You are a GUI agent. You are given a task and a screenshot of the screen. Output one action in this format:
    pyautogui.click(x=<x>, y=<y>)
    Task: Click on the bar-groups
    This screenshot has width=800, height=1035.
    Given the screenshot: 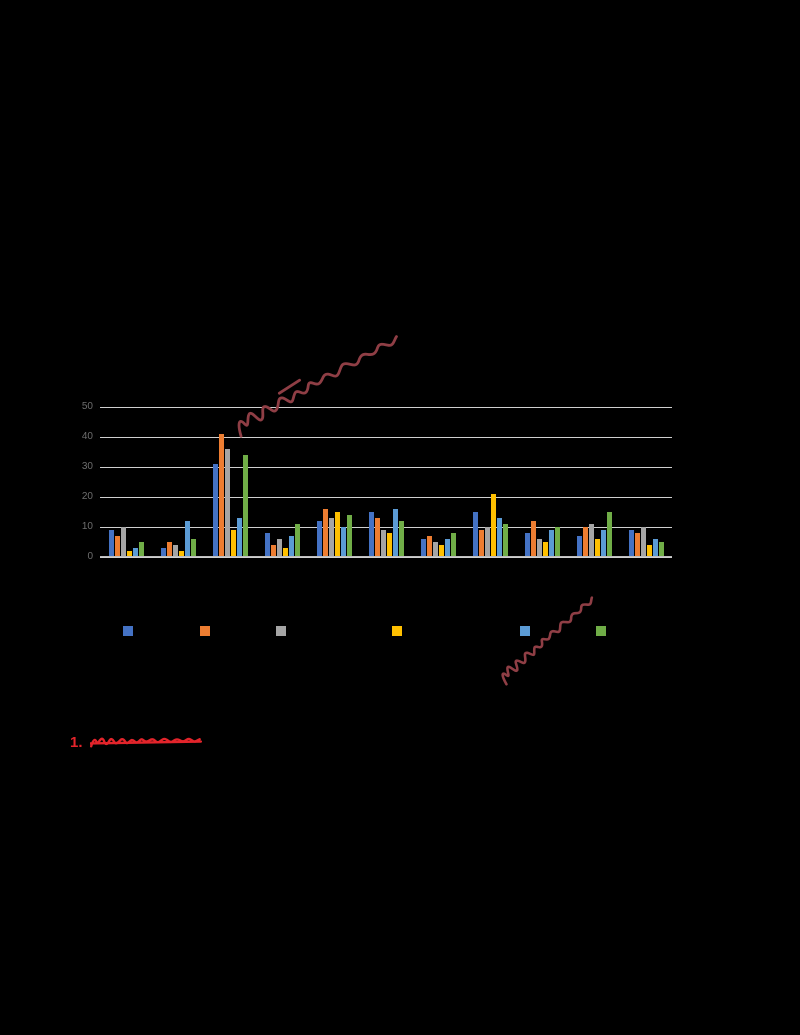 What is the action you would take?
    pyautogui.click(x=386, y=482)
    